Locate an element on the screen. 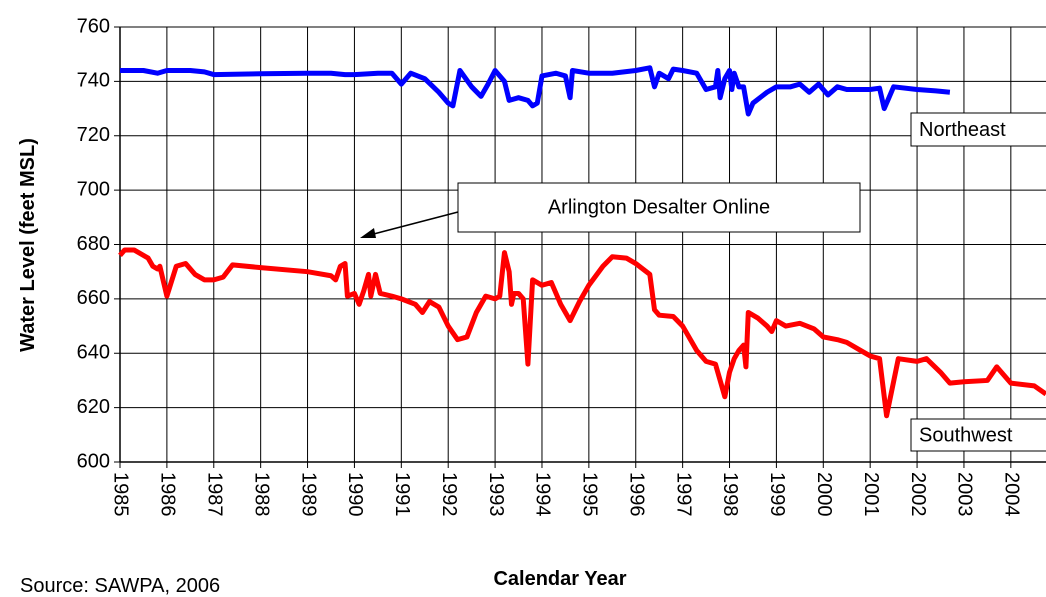 Image resolution: width=1046 pixels, height=597 pixels. source-note: Source: SAWPA, 2006 is located at coordinates (120, 586).